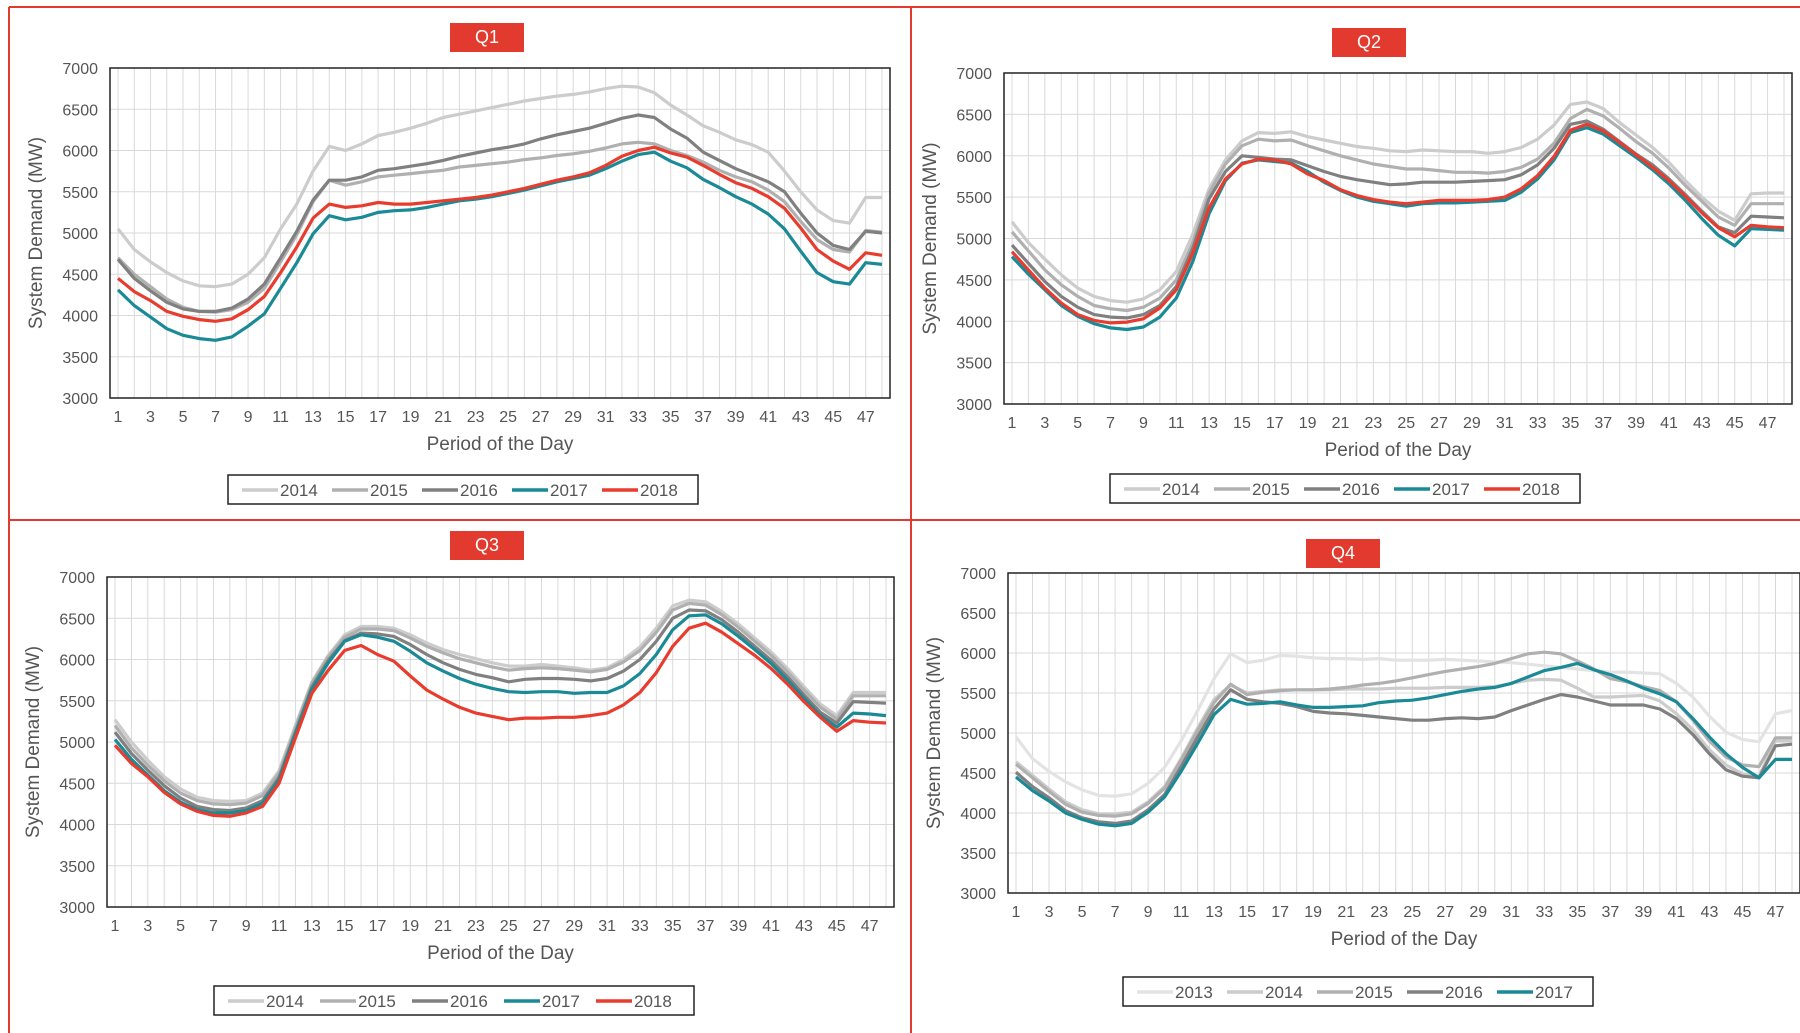 The height and width of the screenshot is (1033, 1800). I want to click on x-tick-label: 21, so click(1341, 423).